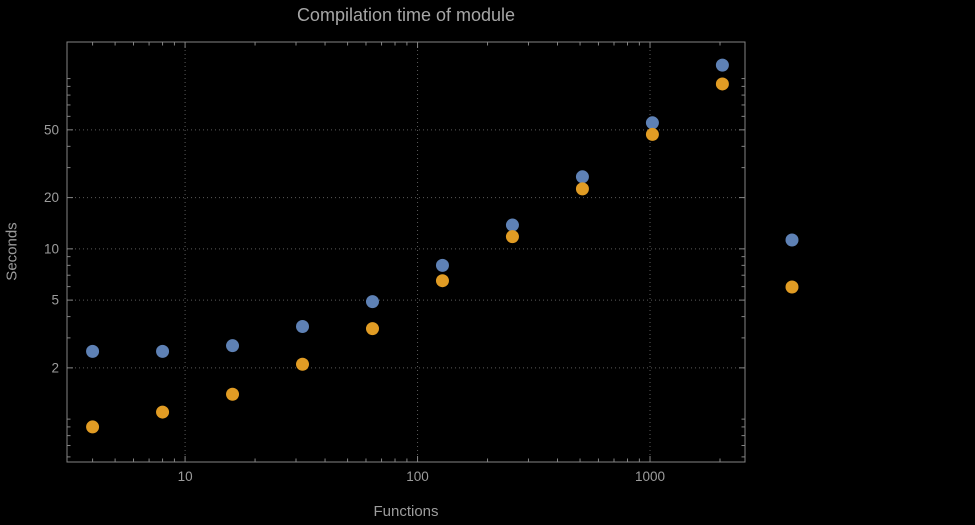  Describe the element at coordinates (51, 197) in the screenshot. I see `y-tick-label: 20` at that location.